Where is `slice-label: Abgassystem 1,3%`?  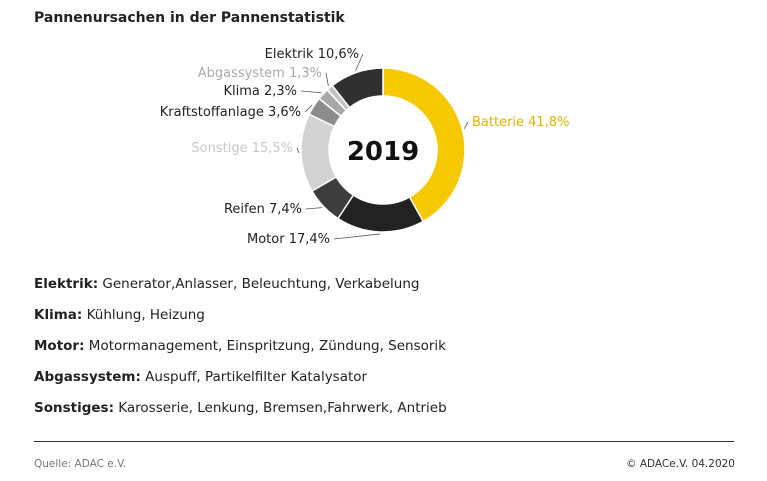
slice-label: Abgassystem 1,3% is located at coordinates (260, 73).